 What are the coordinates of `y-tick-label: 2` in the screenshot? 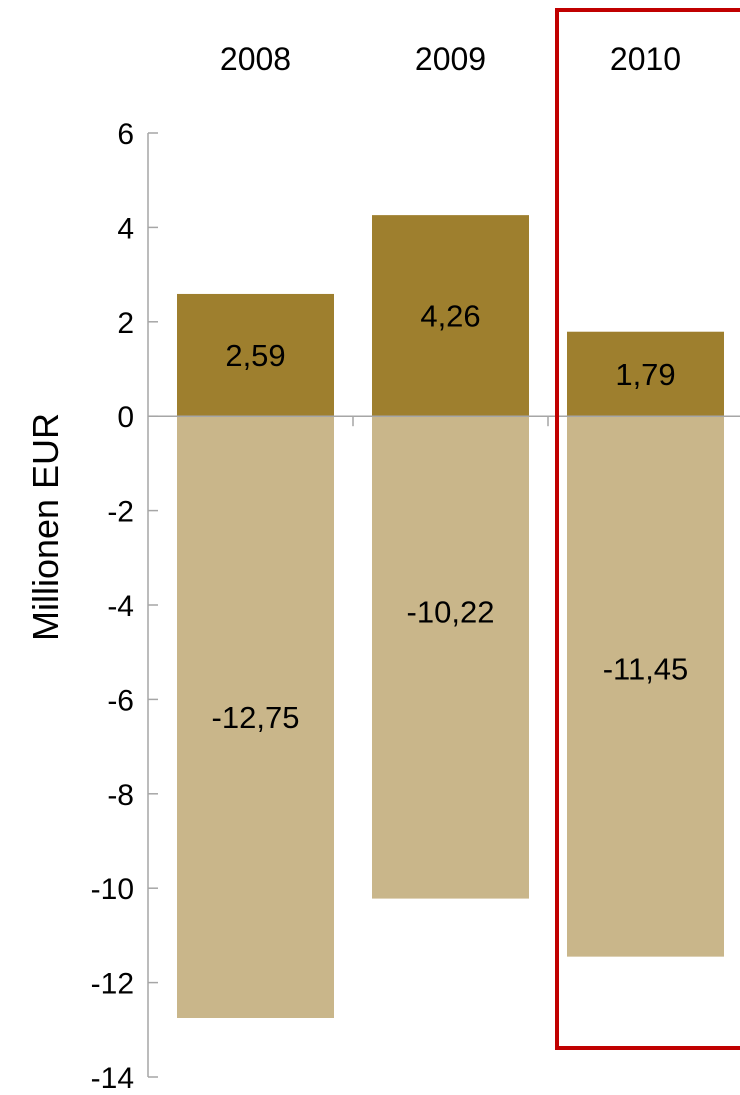 It's located at (125, 323).